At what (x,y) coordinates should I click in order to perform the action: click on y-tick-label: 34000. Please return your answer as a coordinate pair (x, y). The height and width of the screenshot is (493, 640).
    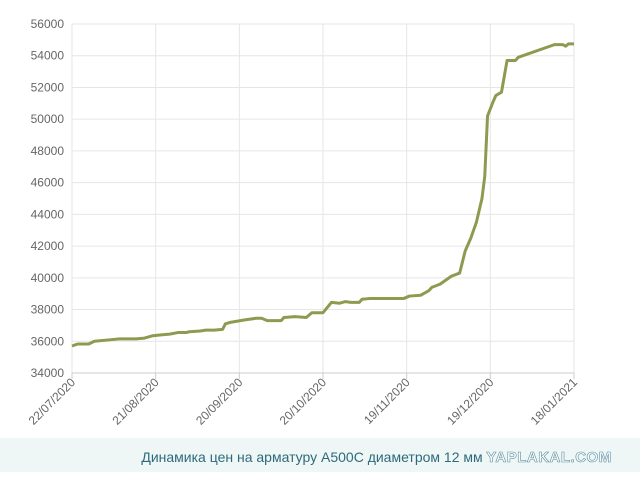
    Looking at the image, I should click on (48, 373).